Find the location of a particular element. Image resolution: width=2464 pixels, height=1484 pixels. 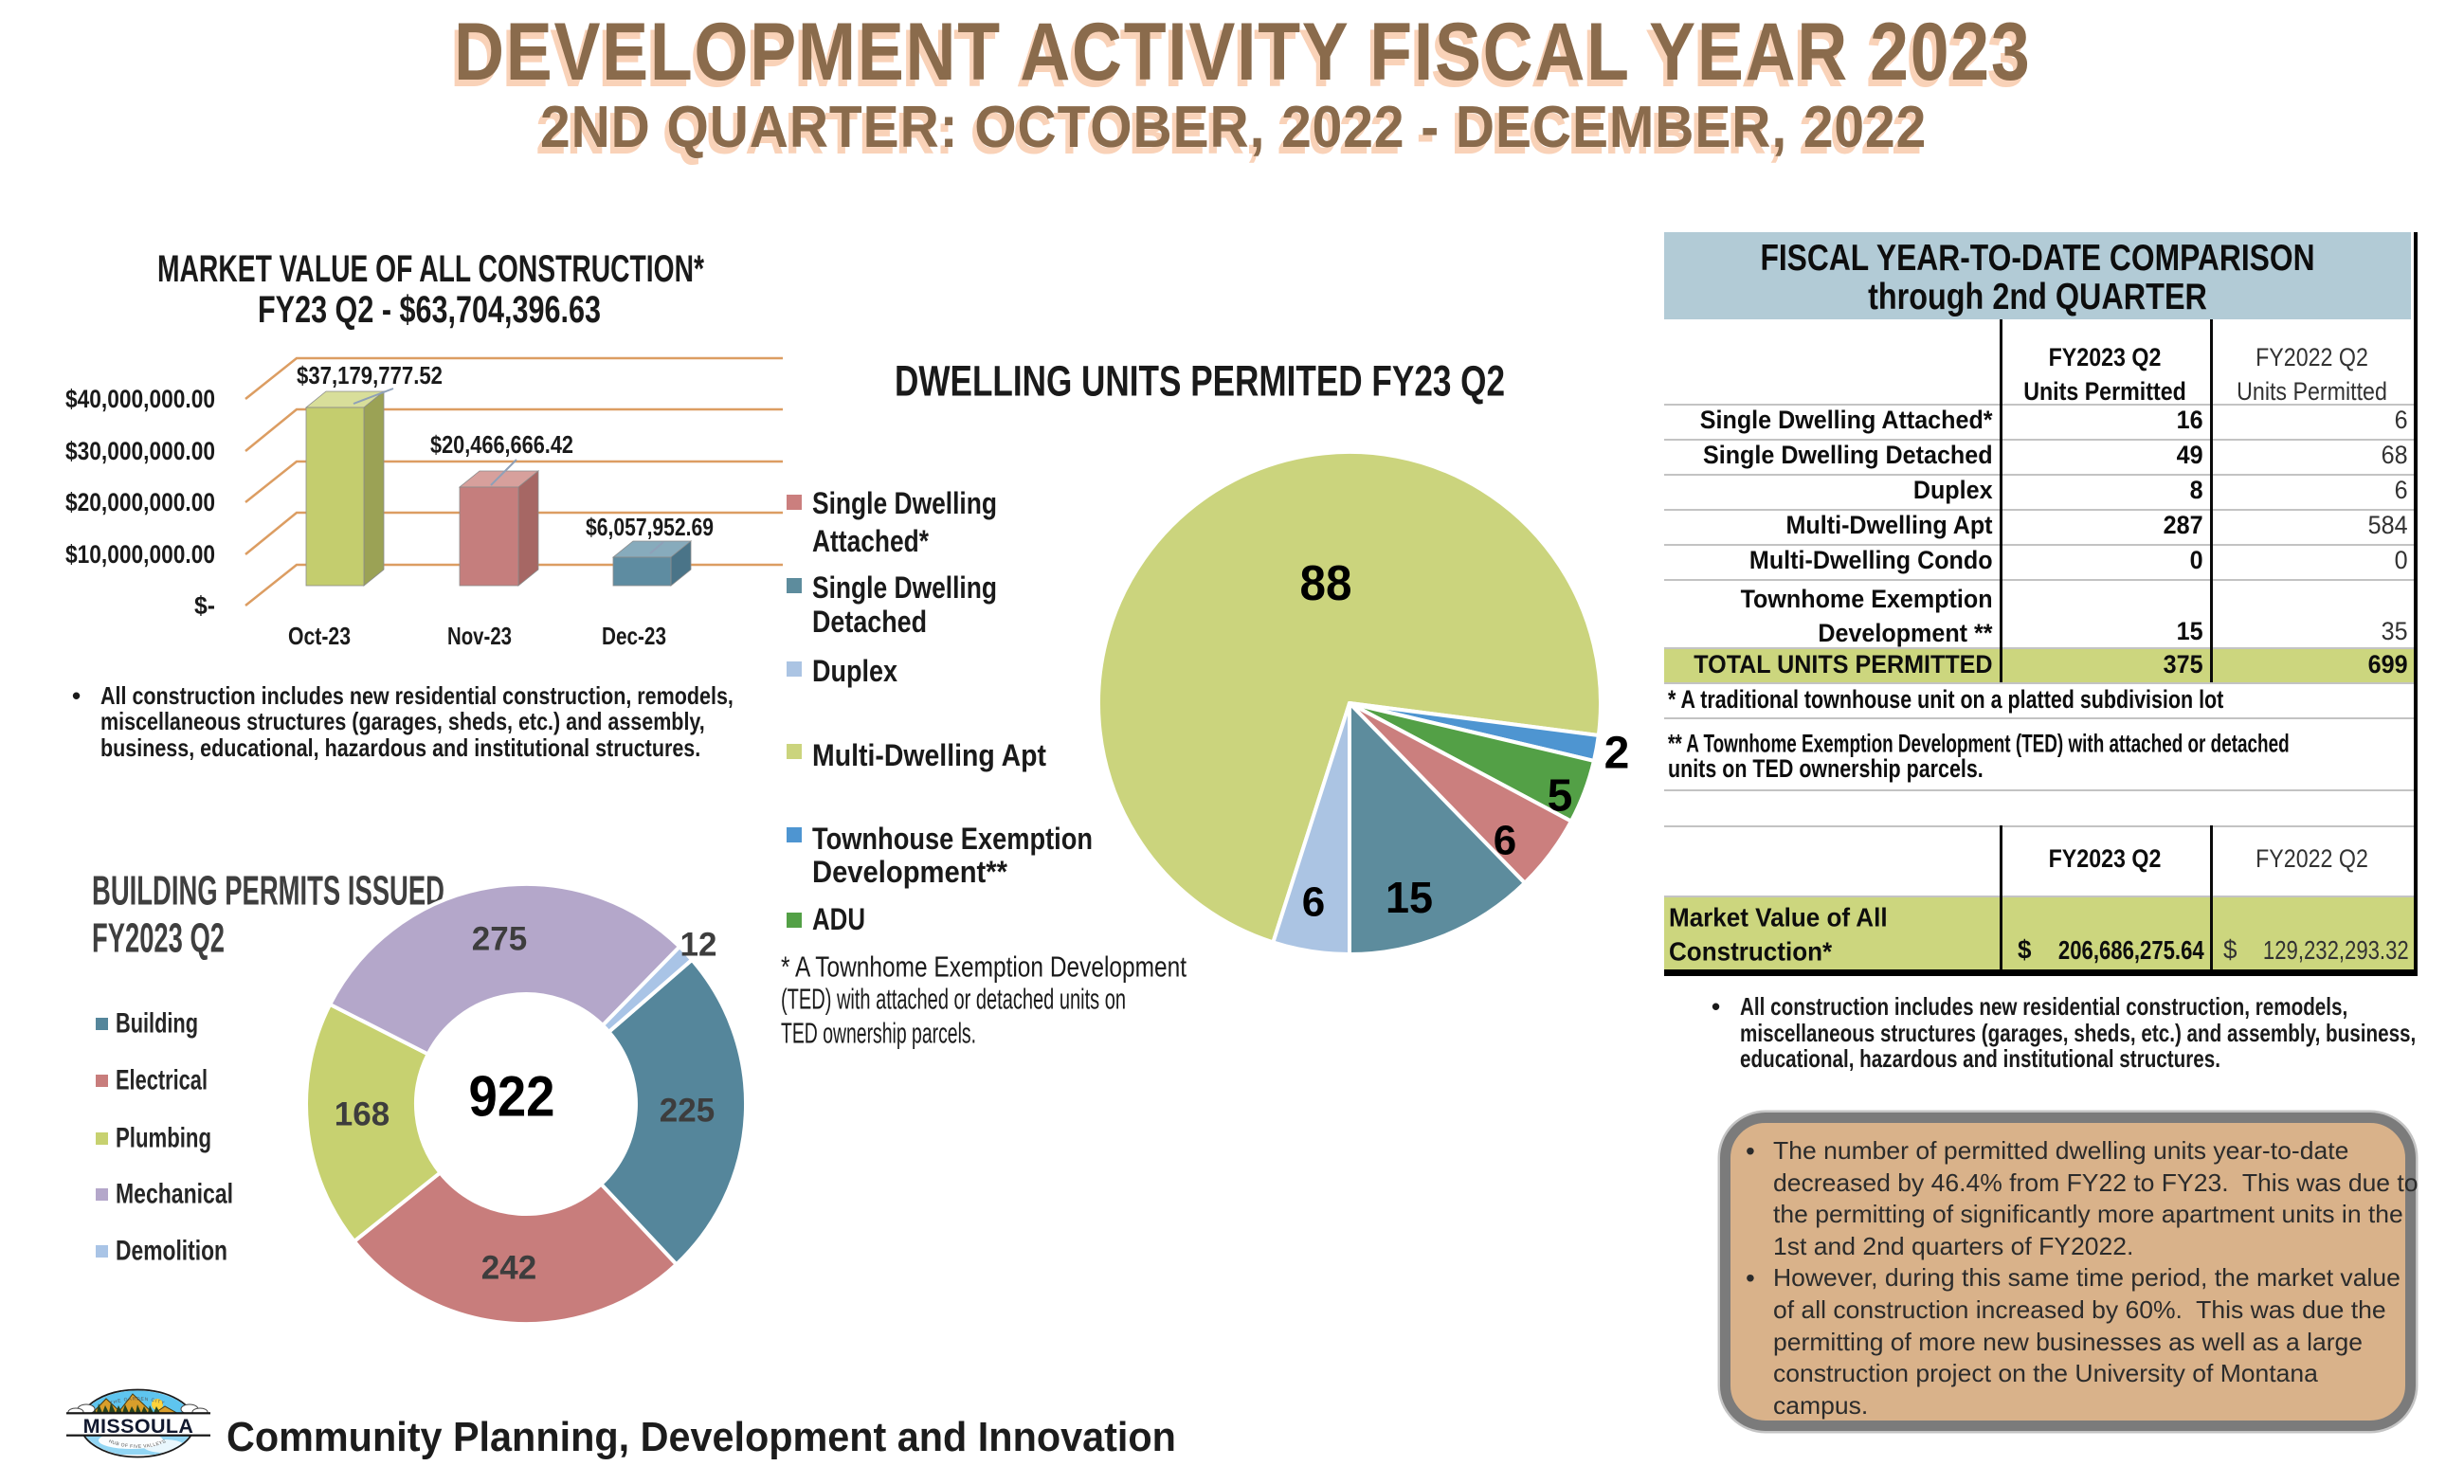

svg-text:MARKET VALUE OF ALL CONSTRUCTI: MARKET VALUE OF ALL CONSTRUCTION* is located at coordinates (431, 269).